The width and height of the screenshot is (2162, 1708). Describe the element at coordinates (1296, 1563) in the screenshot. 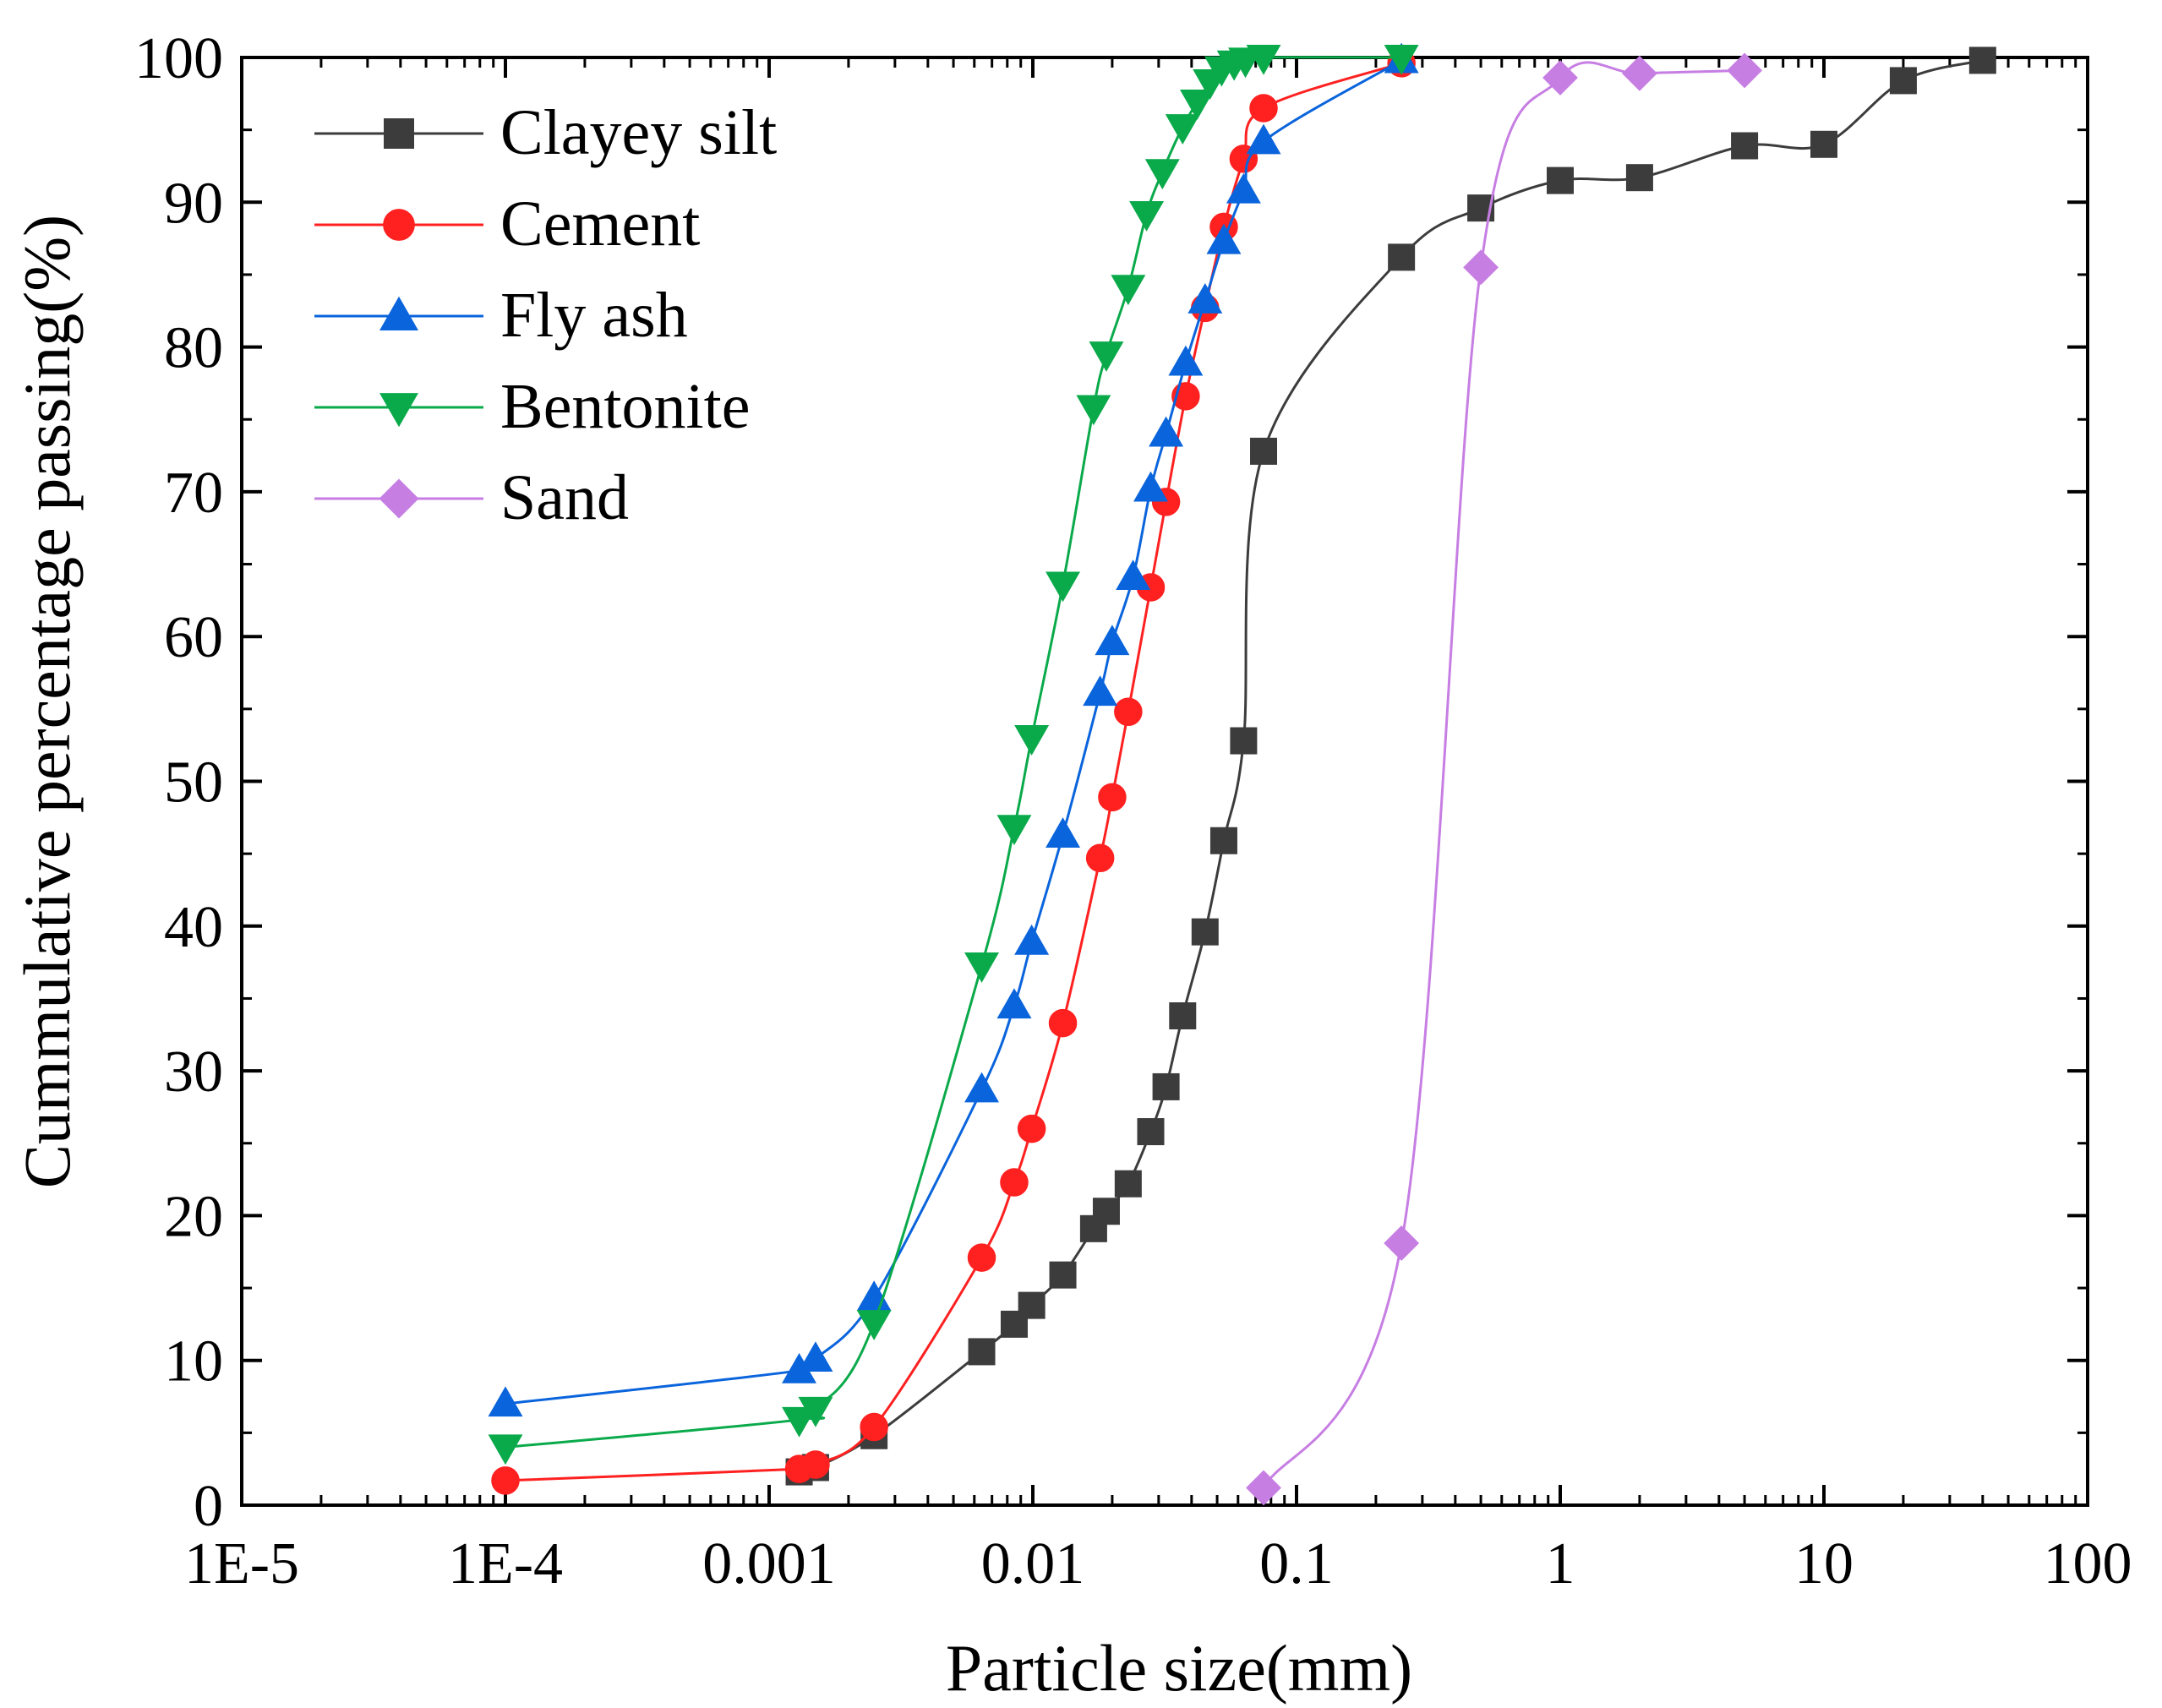

I see `x-tick-label: 0.1` at that location.